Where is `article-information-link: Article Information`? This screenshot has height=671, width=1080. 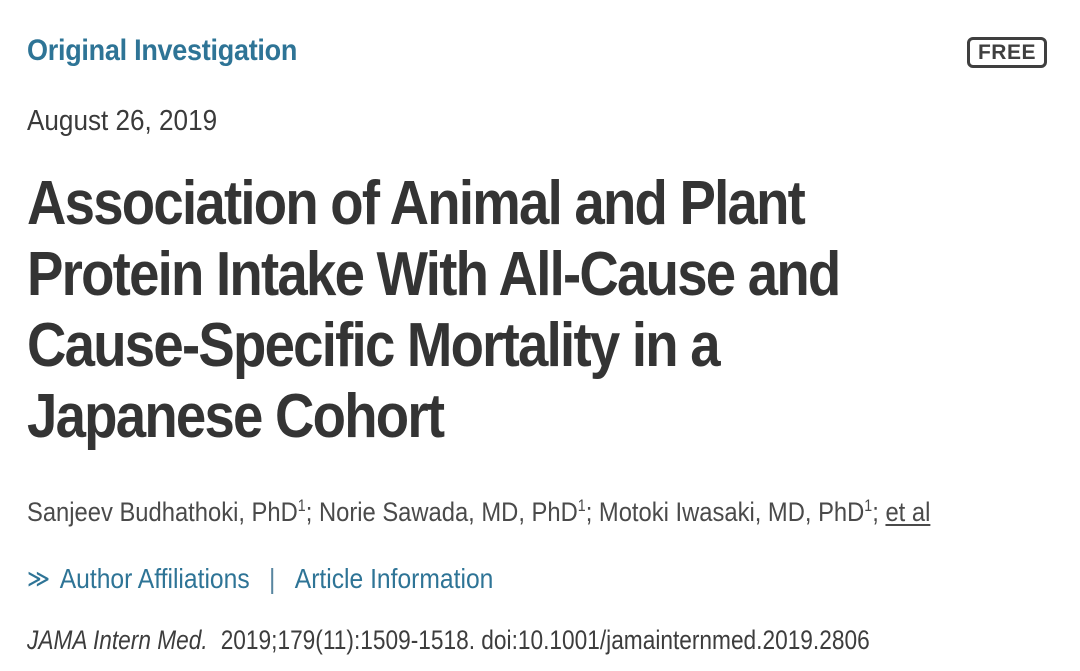
article-information-link: Article Information is located at coordinates (394, 578).